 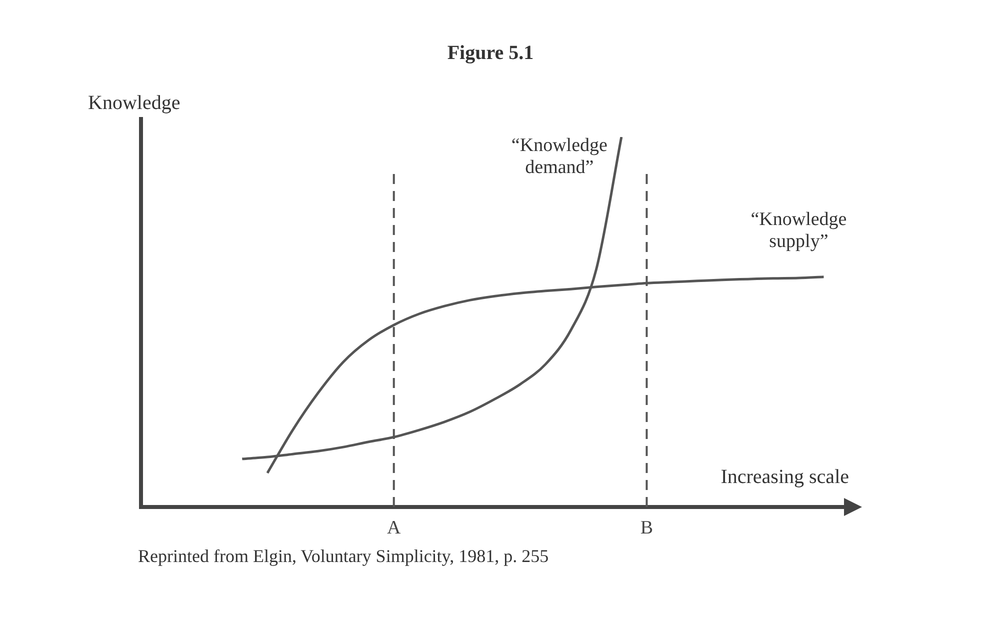 What do you see at coordinates (647, 527) in the screenshot?
I see `x-tick-label: B` at bounding box center [647, 527].